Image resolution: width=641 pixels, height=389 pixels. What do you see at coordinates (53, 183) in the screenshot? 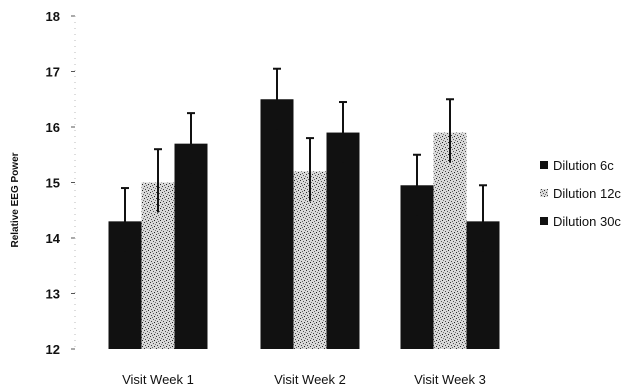
I see `y-tick-label: 15` at bounding box center [53, 183].